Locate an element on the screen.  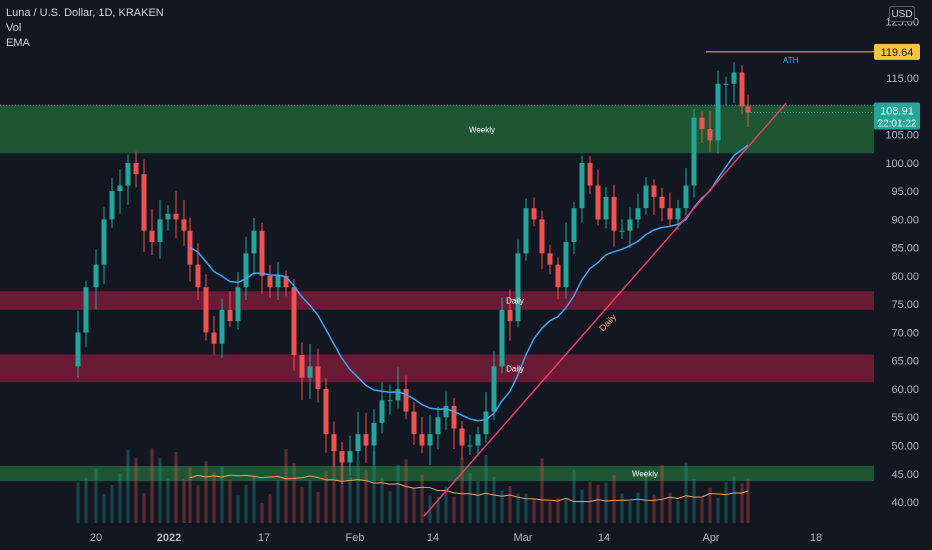
last-price-badge is located at coordinates (897, 116).